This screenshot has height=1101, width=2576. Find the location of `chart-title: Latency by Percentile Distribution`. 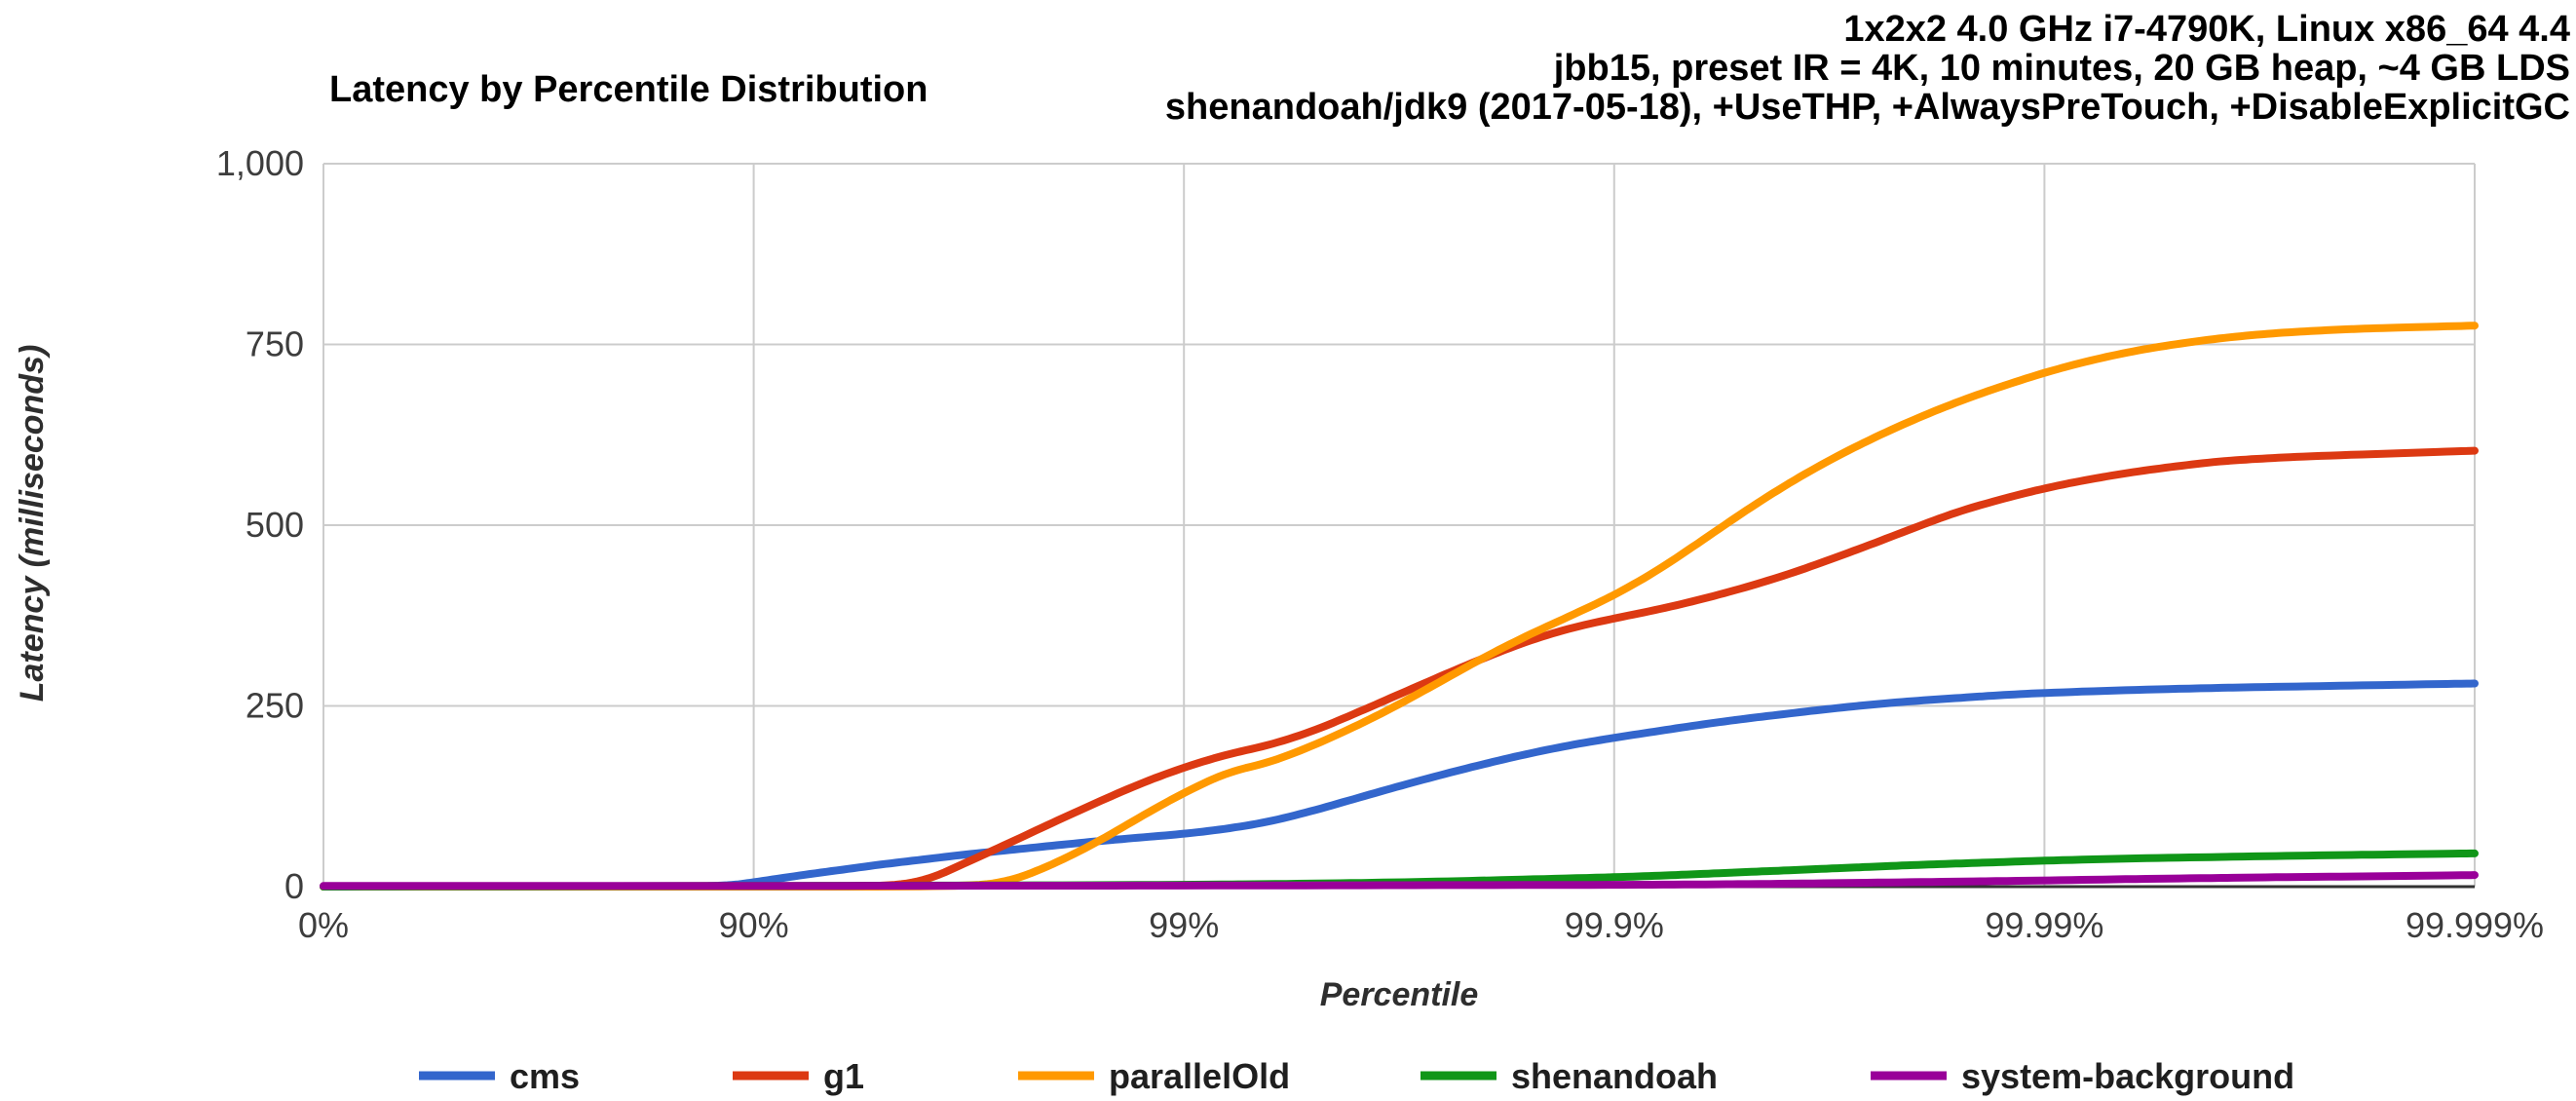

chart-title: Latency by Percentile Distribution is located at coordinates (628, 90).